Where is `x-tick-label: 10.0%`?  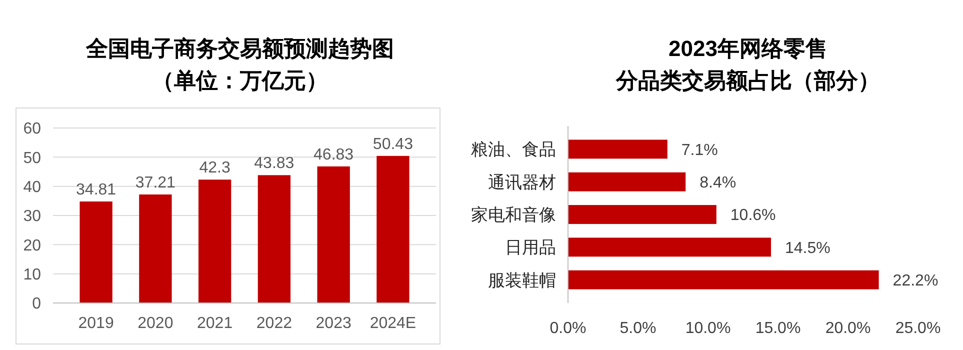 x-tick-label: 10.0% is located at coordinates (708, 328).